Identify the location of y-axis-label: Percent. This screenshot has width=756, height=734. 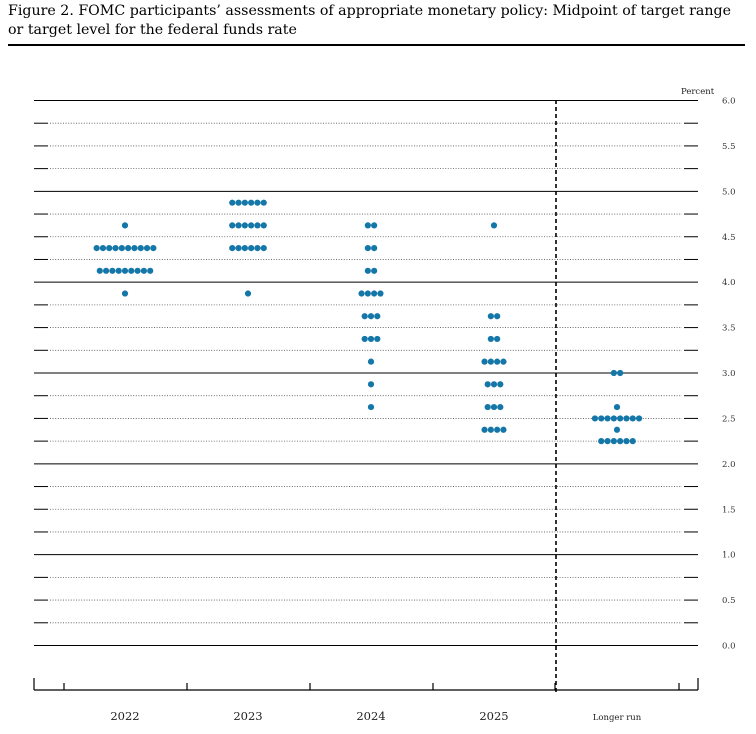
(698, 92).